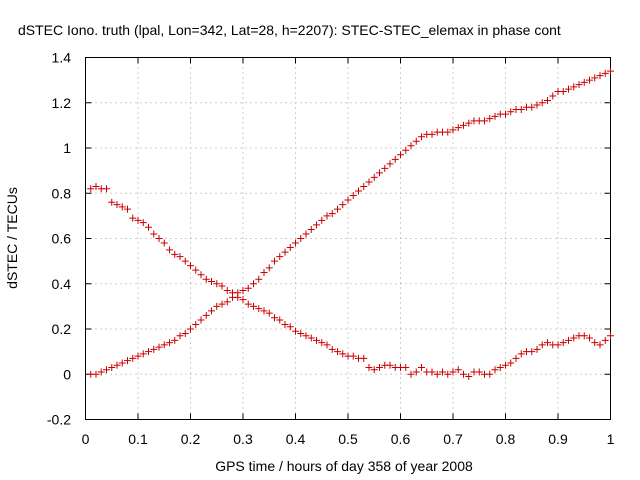 The width and height of the screenshot is (640, 480). What do you see at coordinates (401, 439) in the screenshot?
I see `x-tick-label: 0.6` at bounding box center [401, 439].